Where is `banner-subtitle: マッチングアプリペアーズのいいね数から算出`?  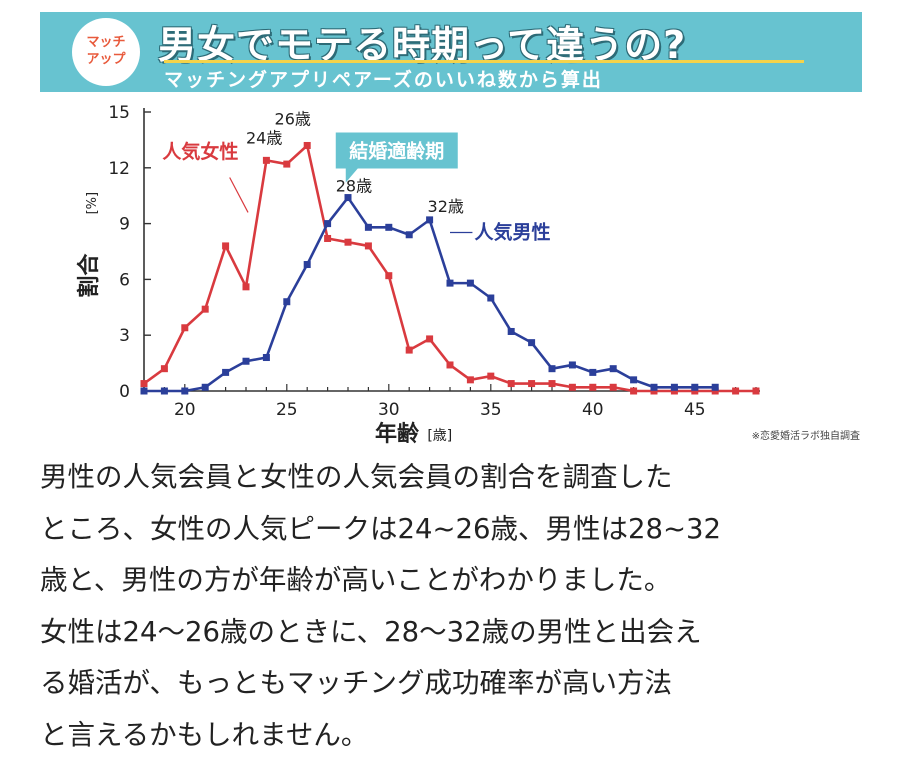 banner-subtitle: マッチングアプリペアーズのいいね数から算出 is located at coordinates (383, 80).